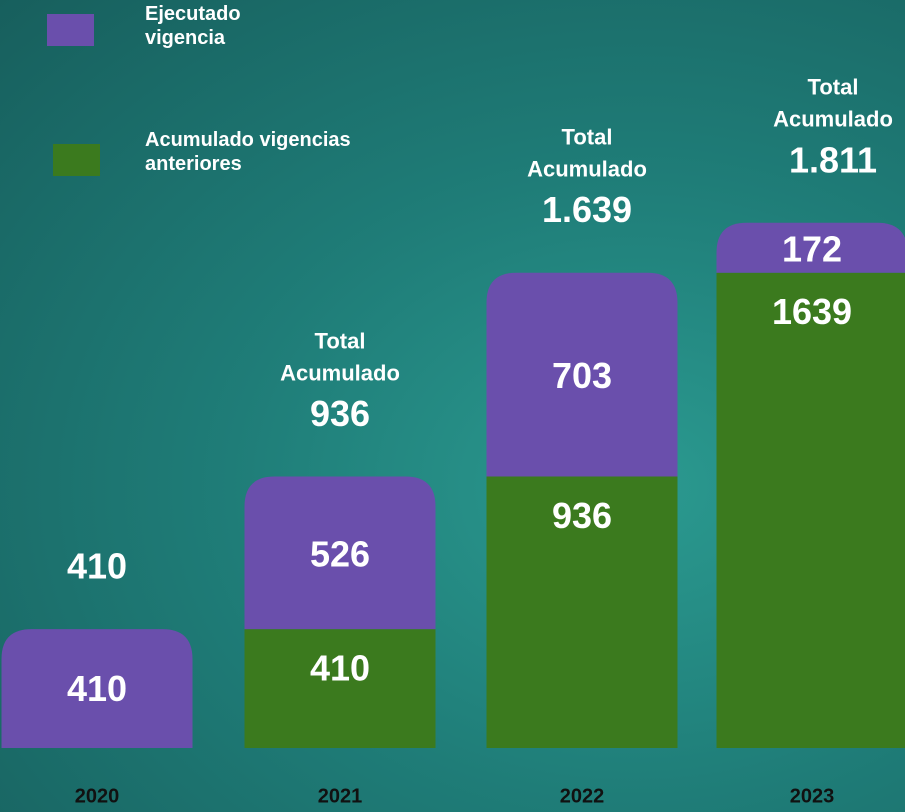  Describe the element at coordinates (833, 159) in the screenshot. I see `total-label: 1.811` at that location.